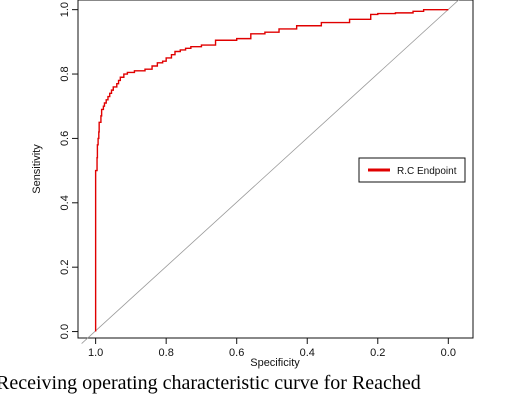  Describe the element at coordinates (65, 267) in the screenshot. I see `y-tick-label: 0.2` at that location.